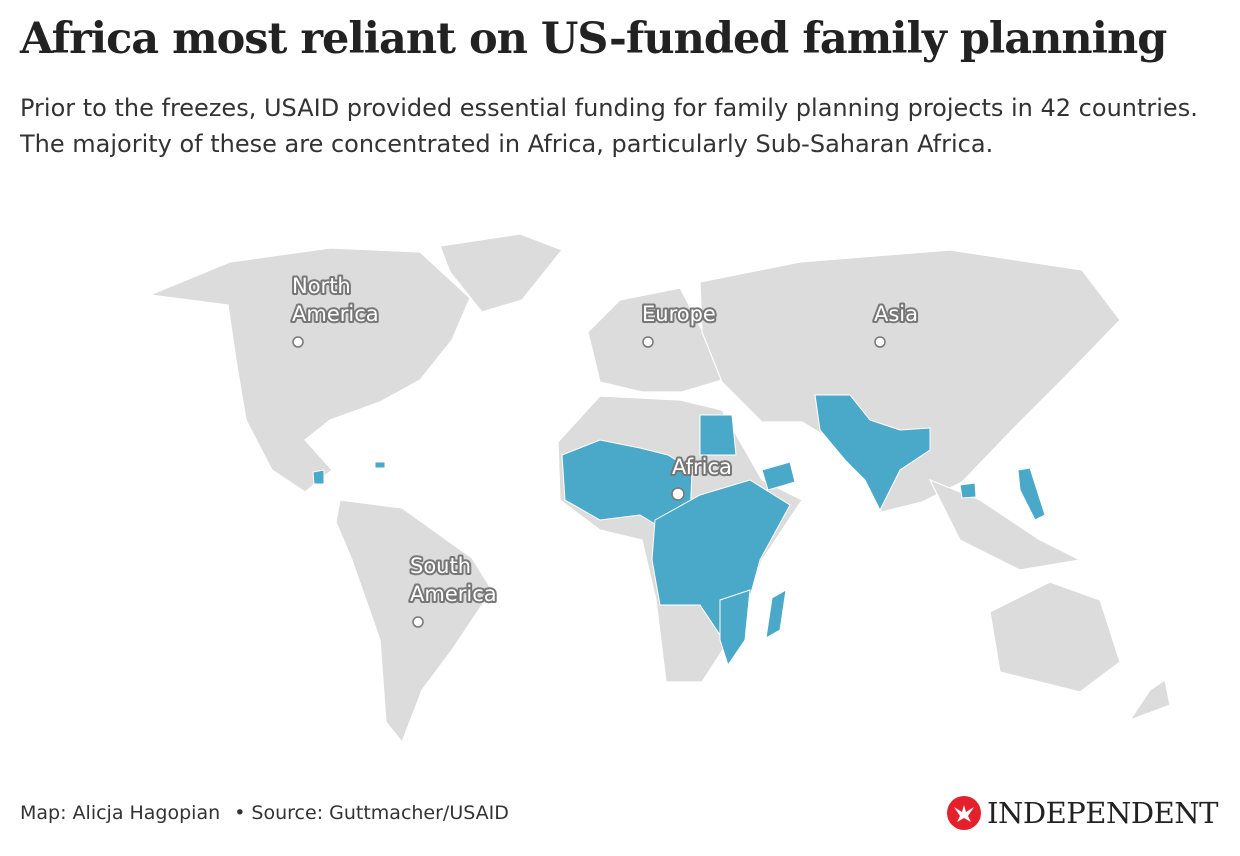 The height and width of the screenshot is (856, 1240). I want to click on philippines, so click(1031, 494).